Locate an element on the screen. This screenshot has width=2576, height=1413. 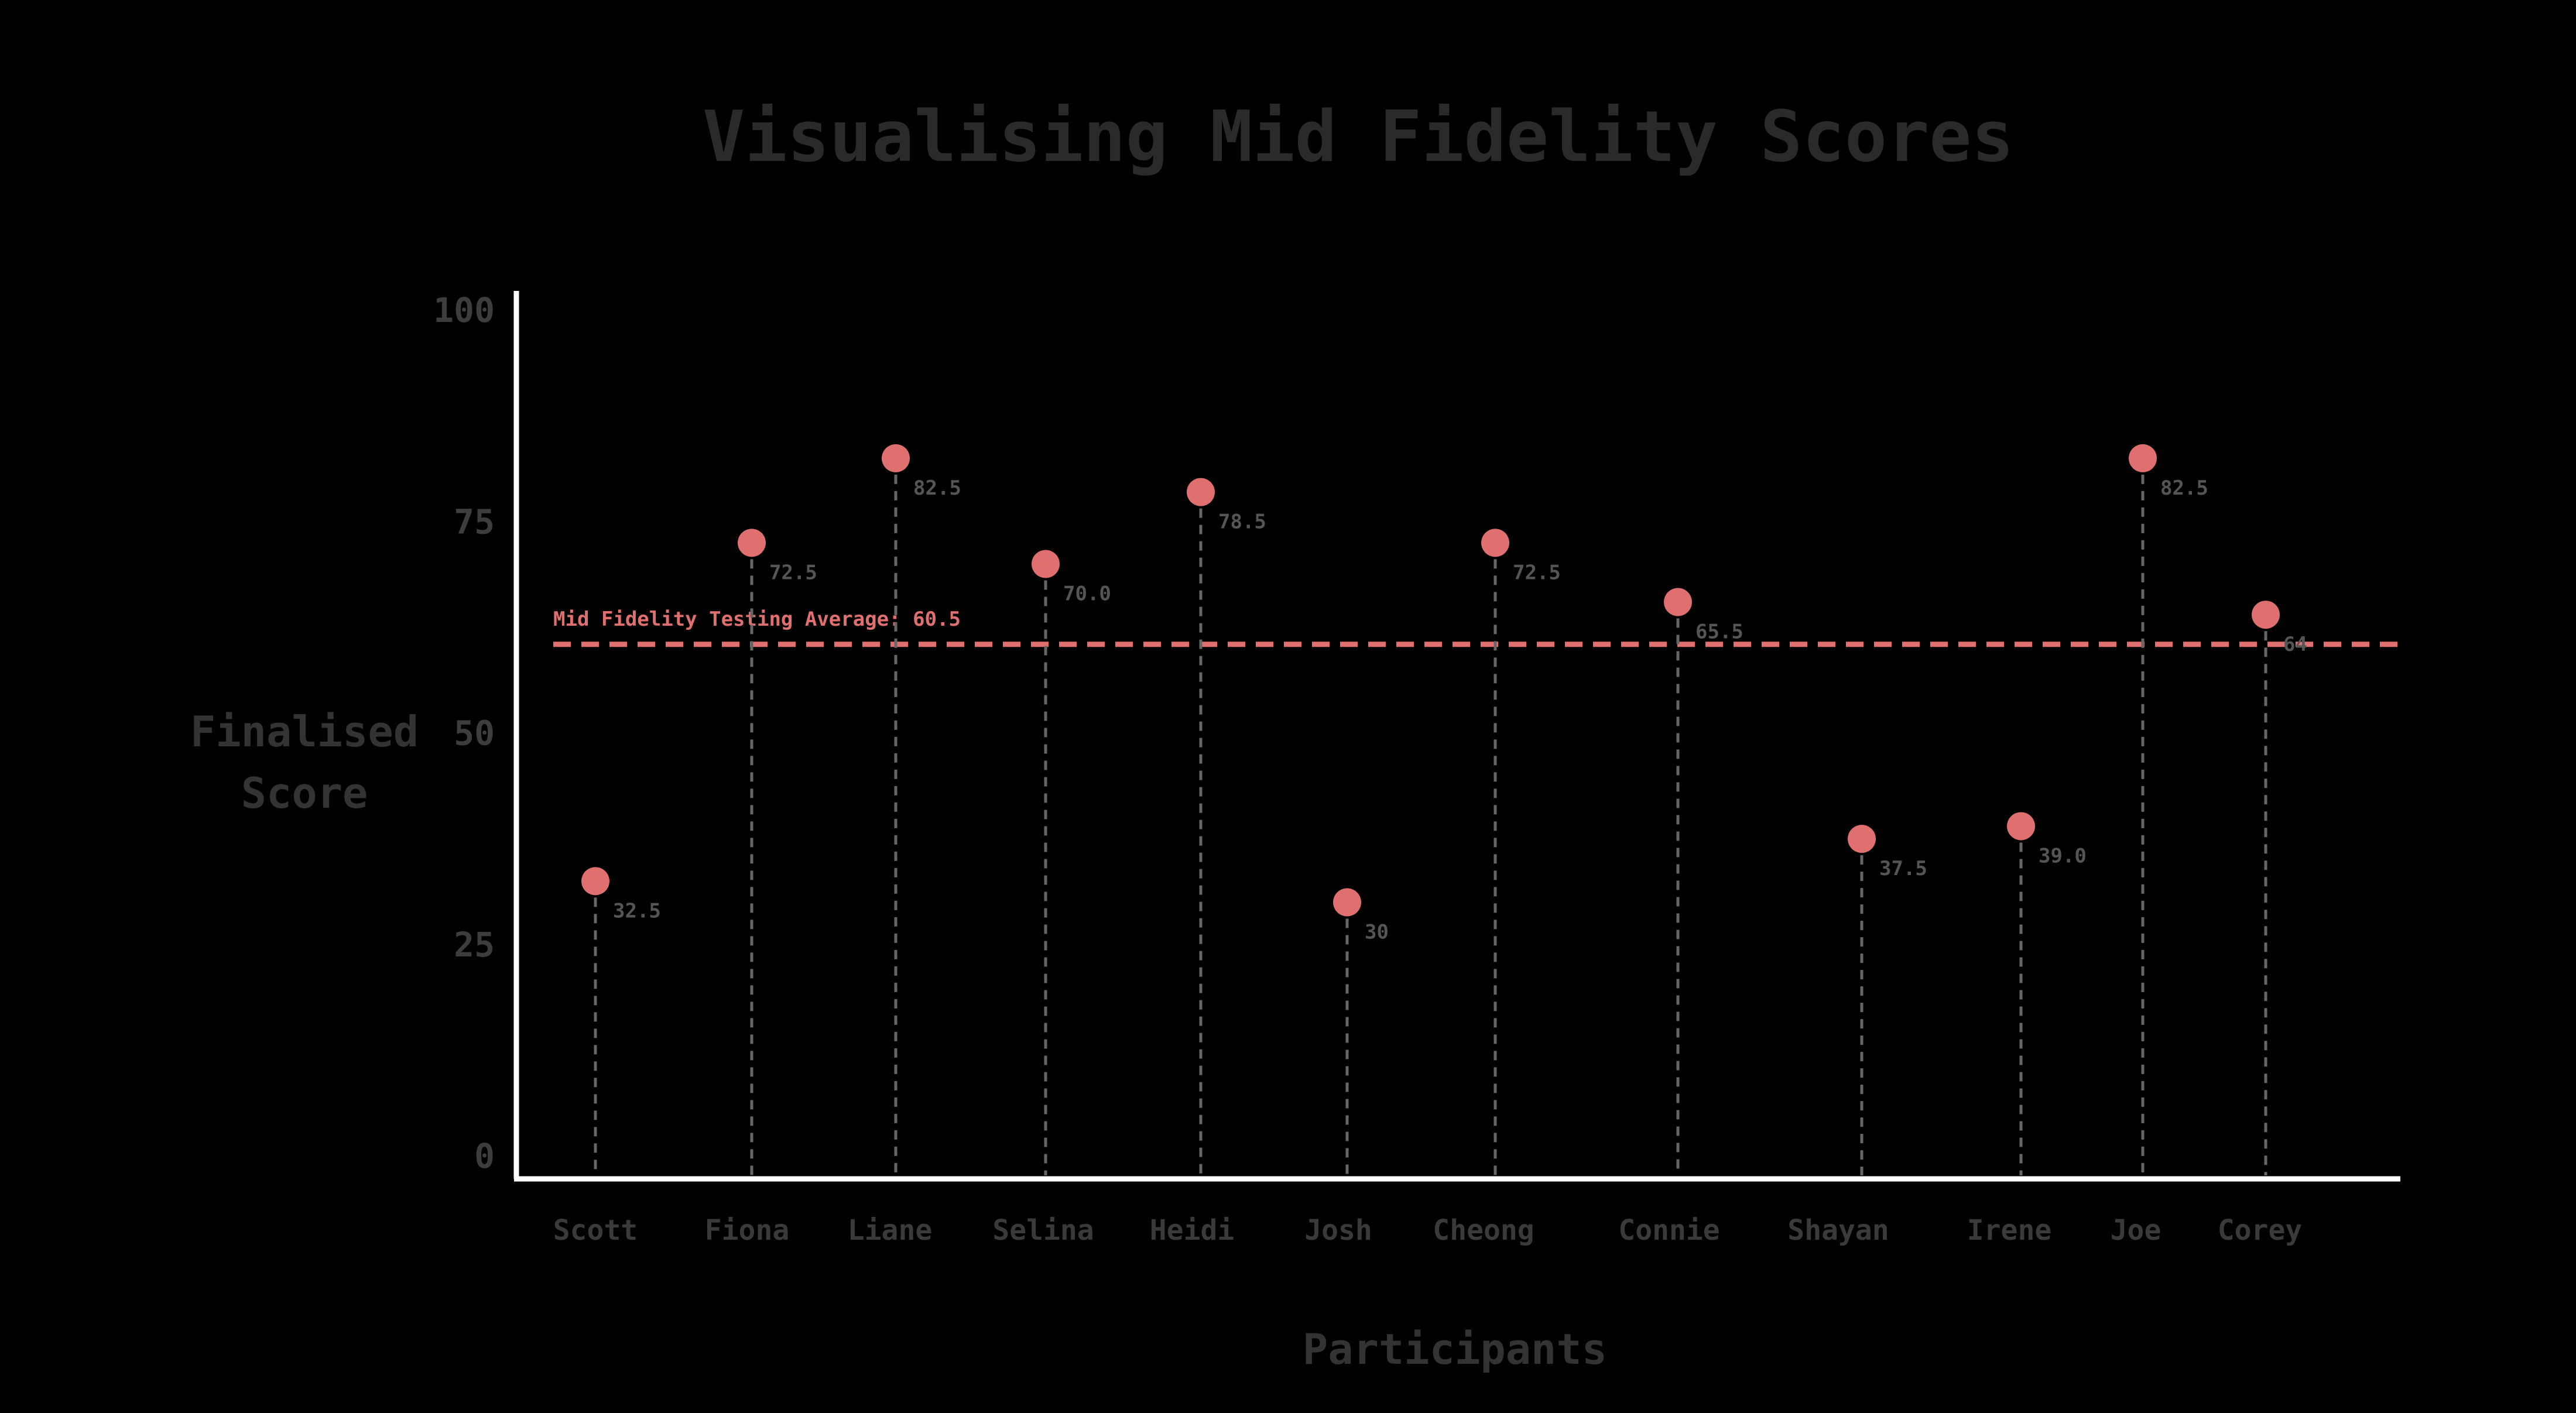
data-label: 39.0 is located at coordinates (2063, 855).